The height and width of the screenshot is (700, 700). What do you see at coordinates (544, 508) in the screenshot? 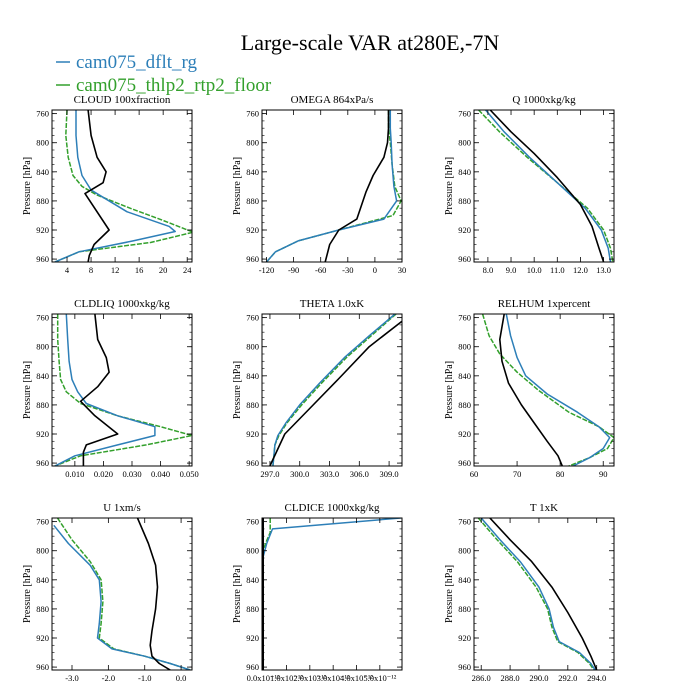
I see `panel-title-t: T 1xK` at bounding box center [544, 508].